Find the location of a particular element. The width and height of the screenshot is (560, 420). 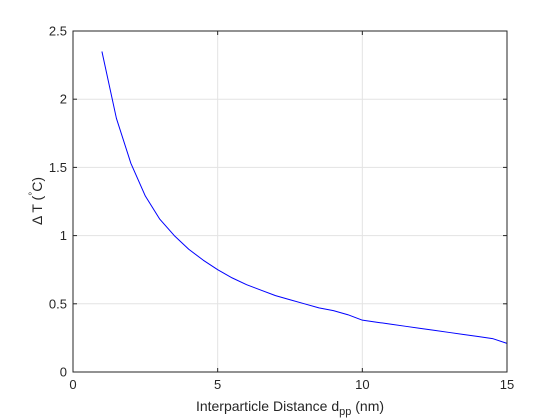

y-axis-label-delta: Δ is located at coordinates (37, 220).